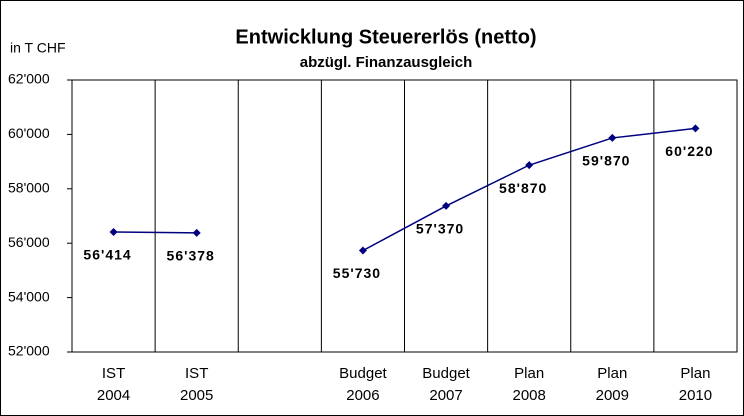 The width and height of the screenshot is (744, 416). Describe the element at coordinates (386, 62) in the screenshot. I see `chart-subtitle: abzügl. Finanzausgleich` at that location.